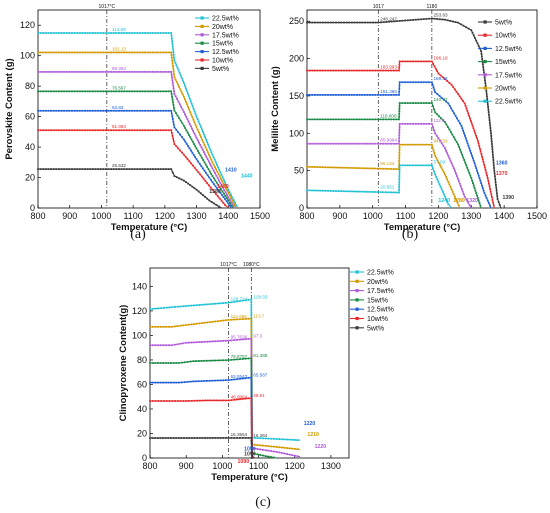 This screenshot has width=550, height=513. I want to click on panel-label: (c), so click(263, 502).